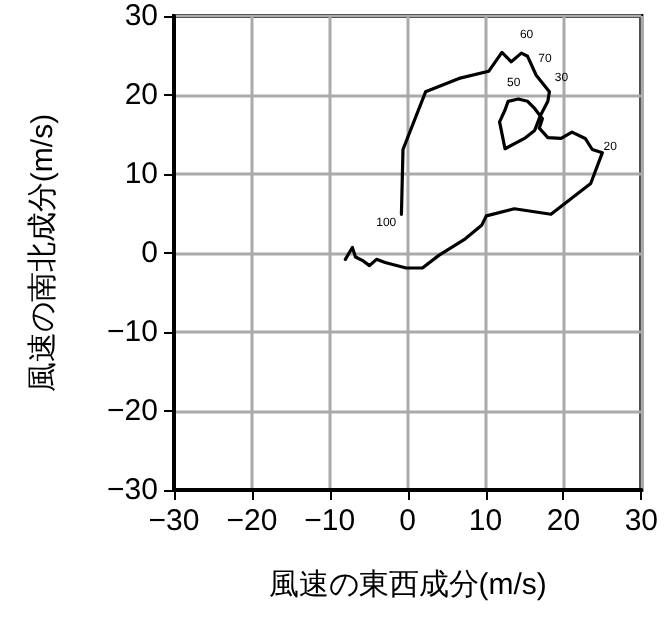  Describe the element at coordinates (252, 521) in the screenshot. I see `x-tick-label: −20` at that location.